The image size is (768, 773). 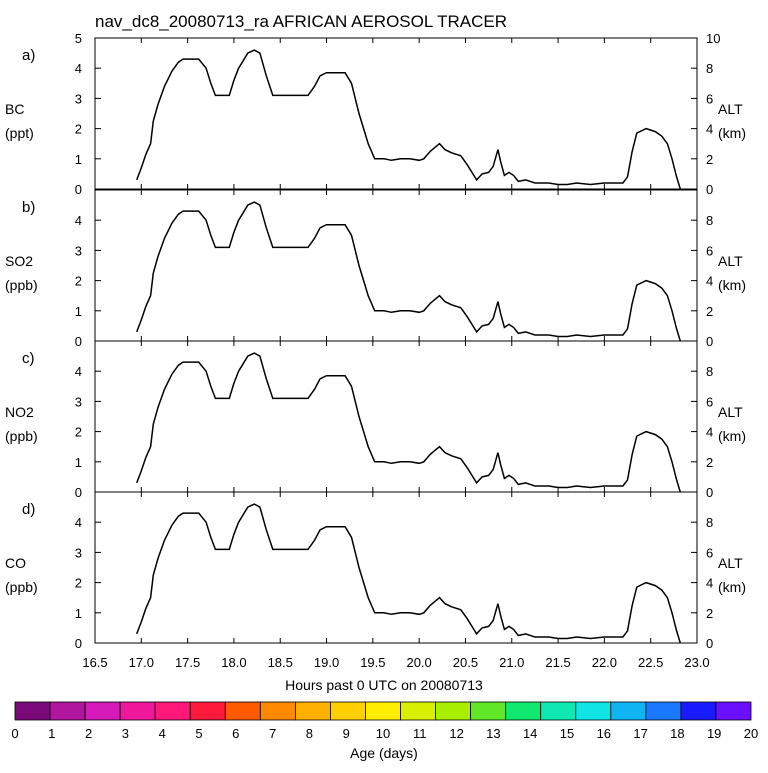 I want to click on x-tick-label: 22.5, so click(x=650, y=662).